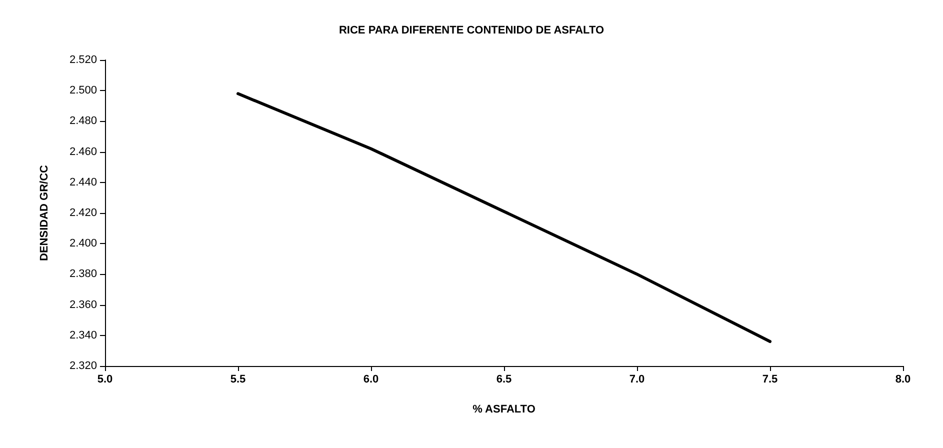 Image resolution: width=943 pixels, height=448 pixels. What do you see at coordinates (770, 380) in the screenshot?
I see `x-tick-label: 7.5` at bounding box center [770, 380].